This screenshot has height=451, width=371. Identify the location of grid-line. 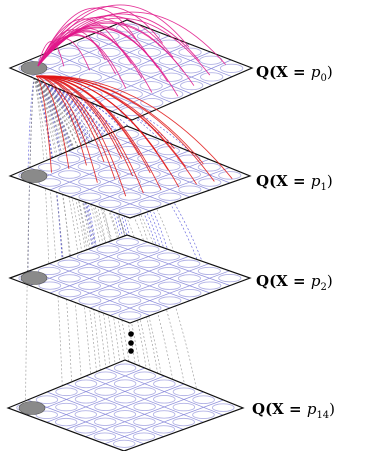
(164, 422).